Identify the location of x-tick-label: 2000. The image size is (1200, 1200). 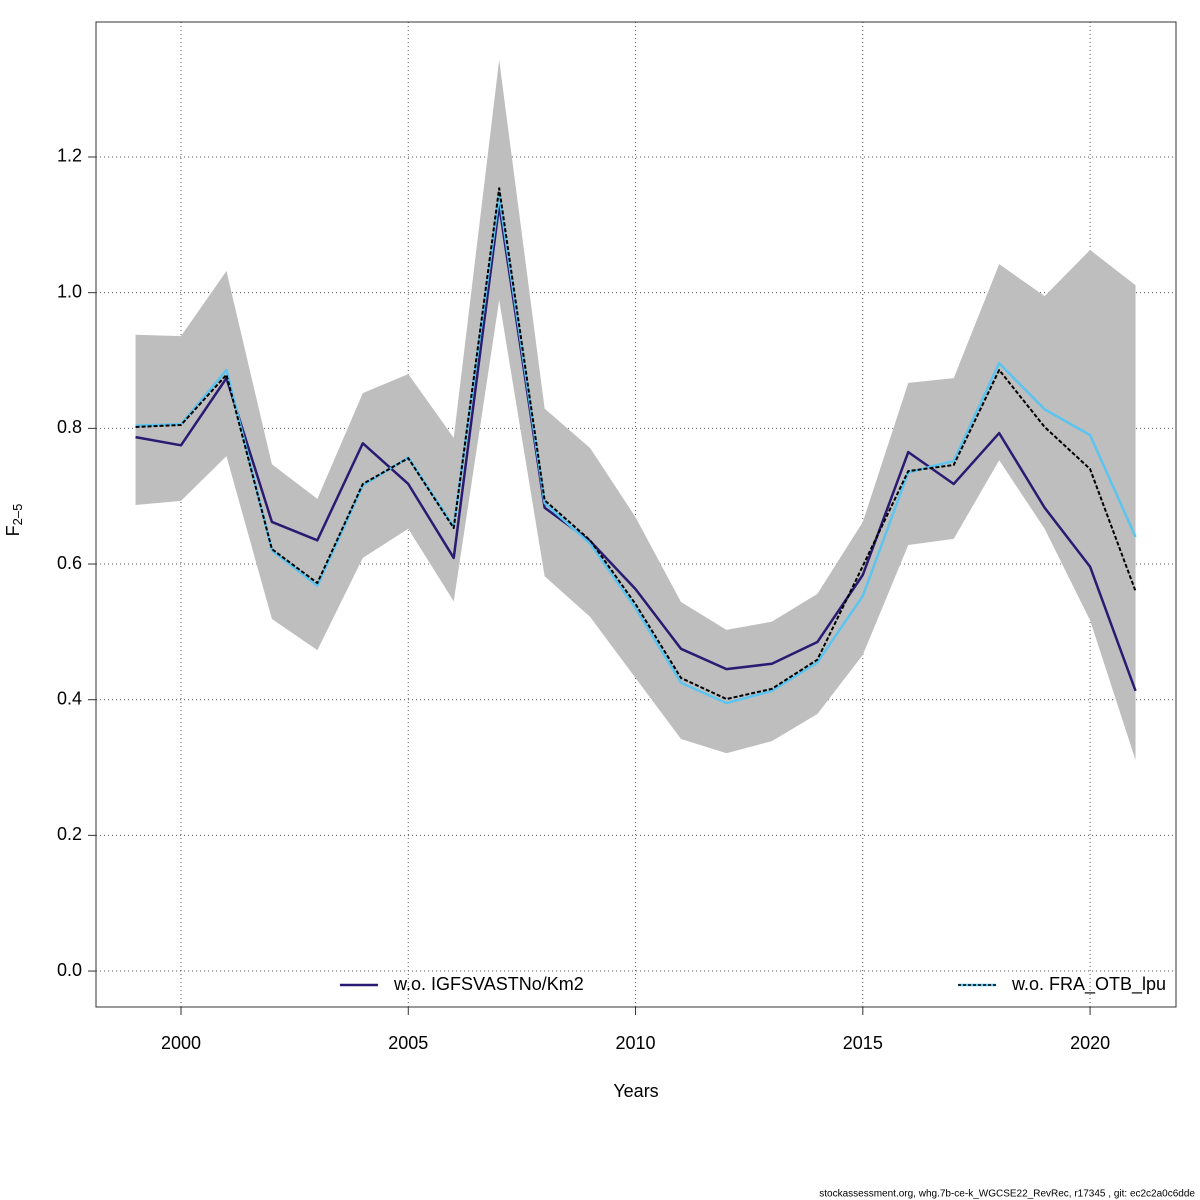
(181, 1043).